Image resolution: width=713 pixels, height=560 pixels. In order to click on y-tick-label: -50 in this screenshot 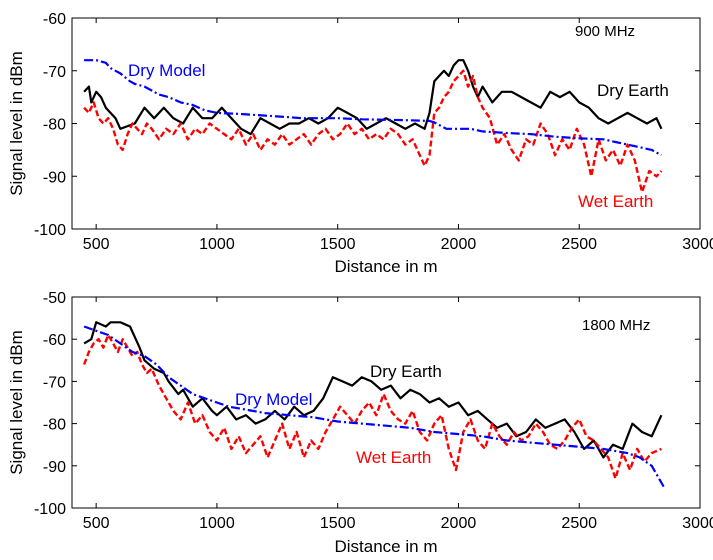, I will do `click(54, 298)`.